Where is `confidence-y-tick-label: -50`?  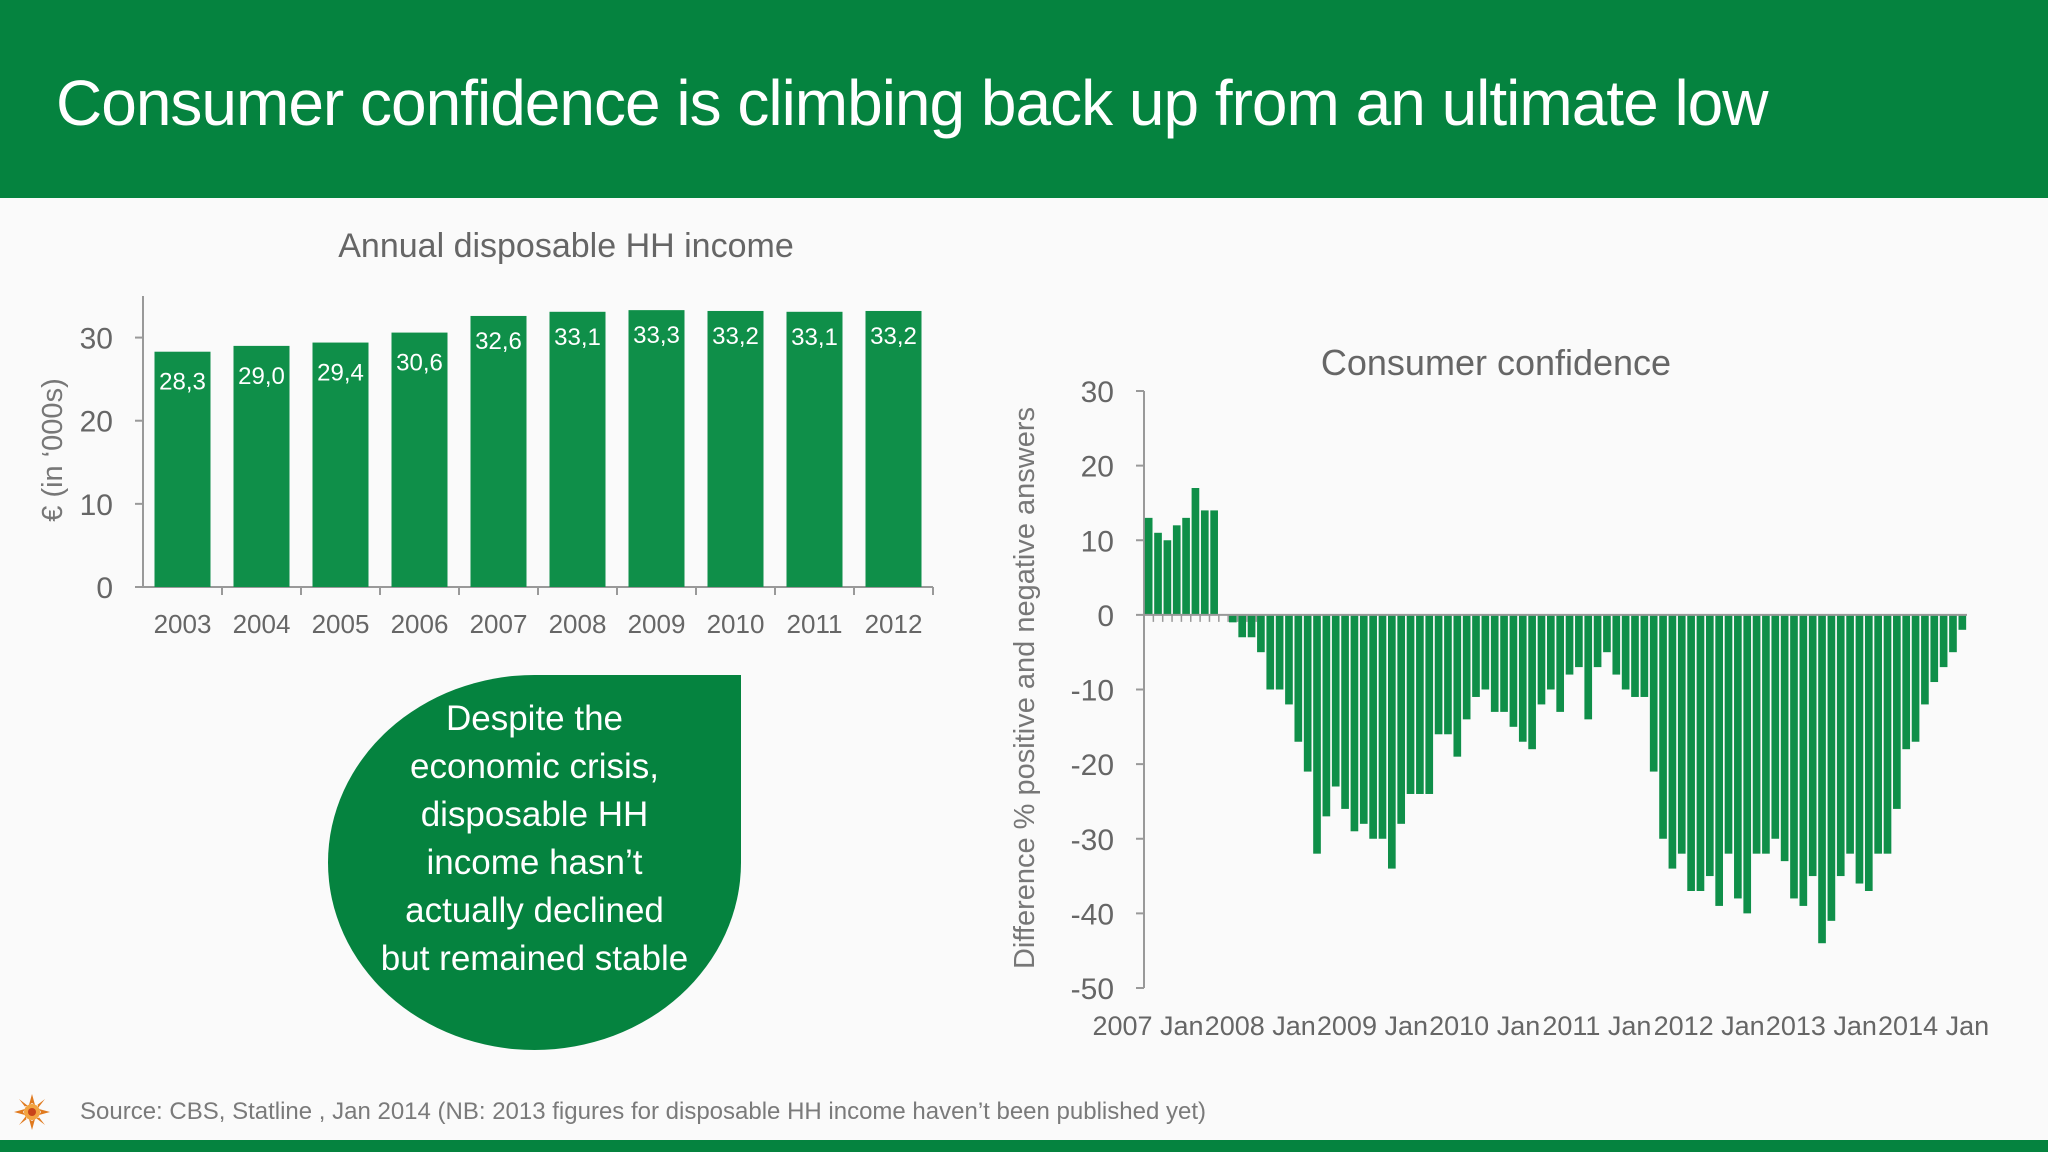
confidence-y-tick-label: -50 is located at coordinates (1092, 989).